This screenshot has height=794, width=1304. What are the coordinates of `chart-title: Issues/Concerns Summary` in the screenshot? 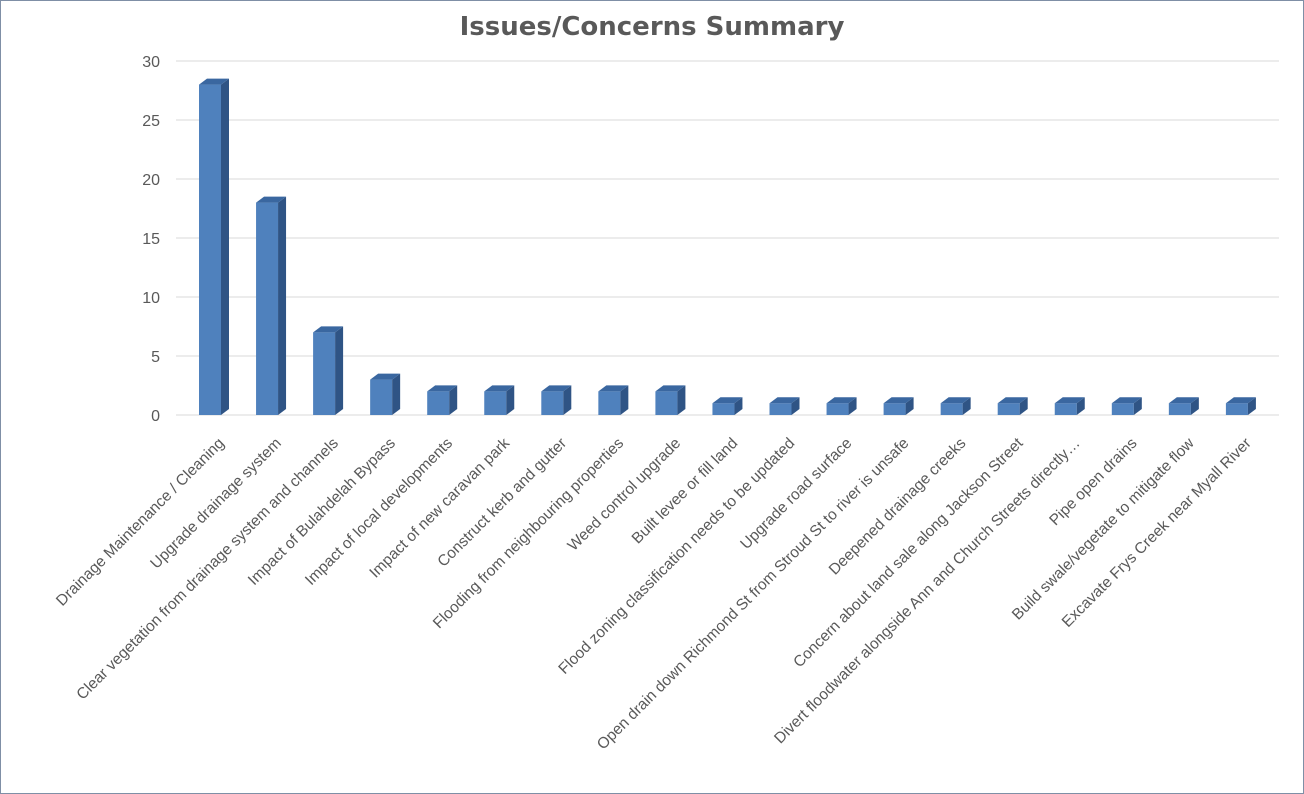 It's located at (652, 27).